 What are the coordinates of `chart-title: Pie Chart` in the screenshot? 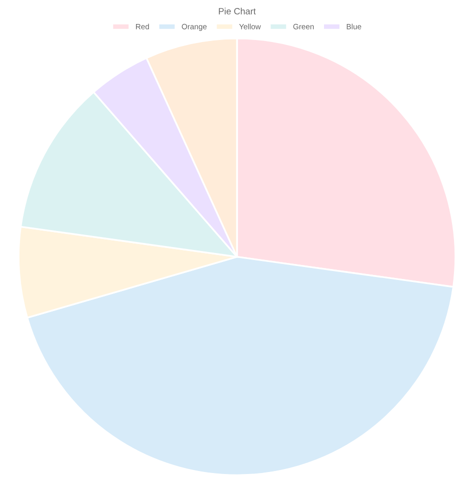 It's located at (237, 11).